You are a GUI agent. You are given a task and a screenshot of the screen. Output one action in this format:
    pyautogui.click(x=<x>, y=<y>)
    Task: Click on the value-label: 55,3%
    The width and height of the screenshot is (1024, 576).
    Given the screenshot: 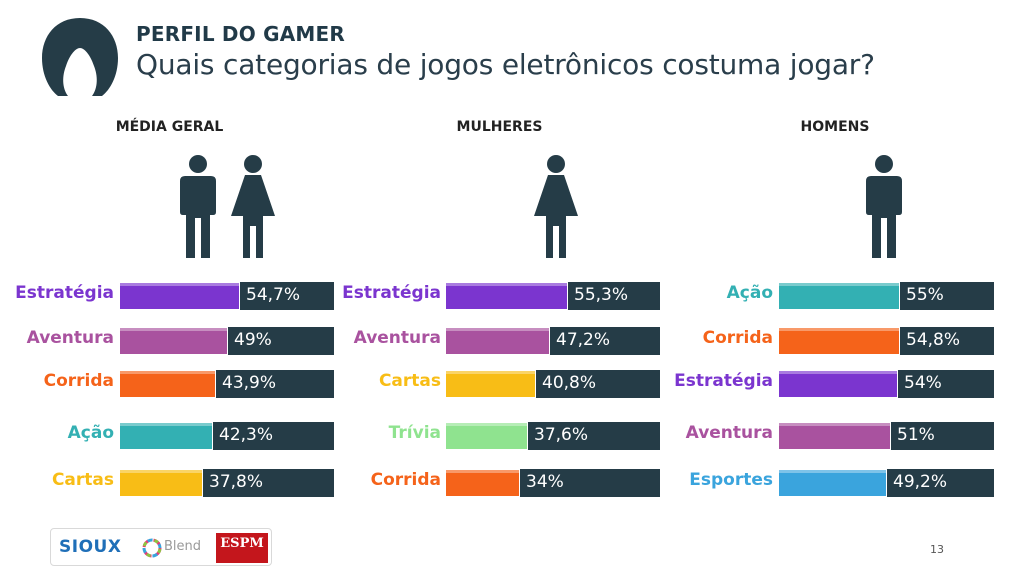 What is the action you would take?
    pyautogui.click(x=601, y=295)
    